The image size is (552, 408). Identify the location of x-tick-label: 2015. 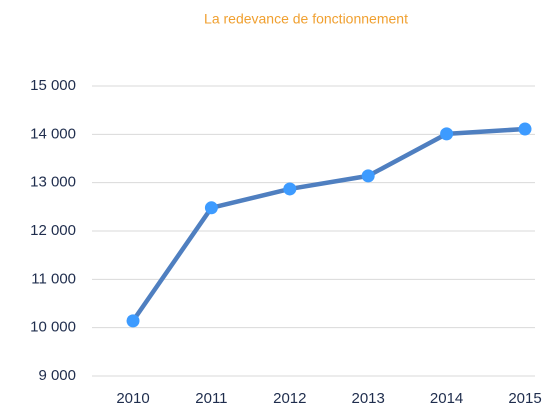
(524, 398).